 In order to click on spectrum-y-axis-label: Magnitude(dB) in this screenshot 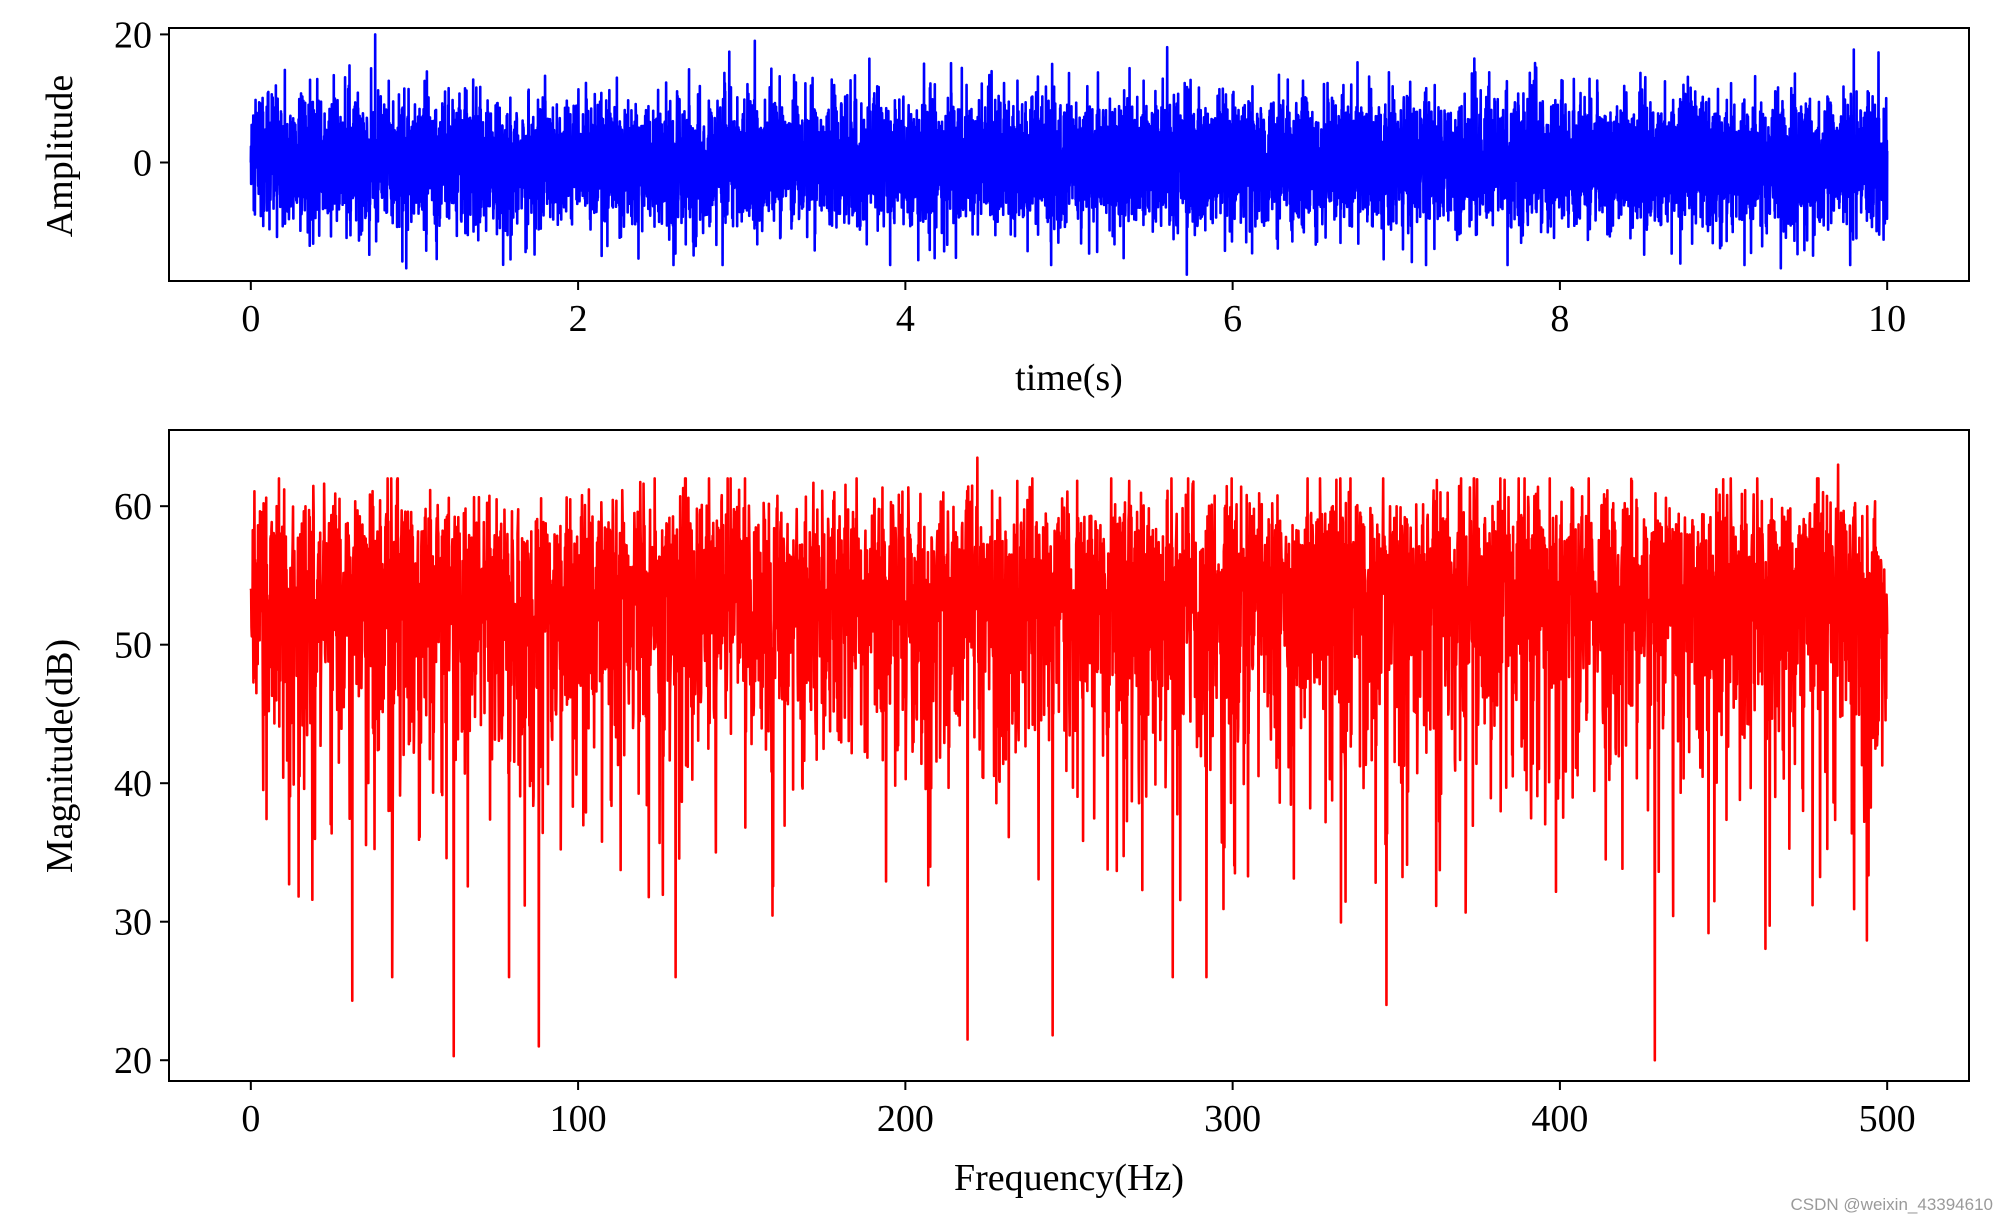, I will do `click(60, 756)`.